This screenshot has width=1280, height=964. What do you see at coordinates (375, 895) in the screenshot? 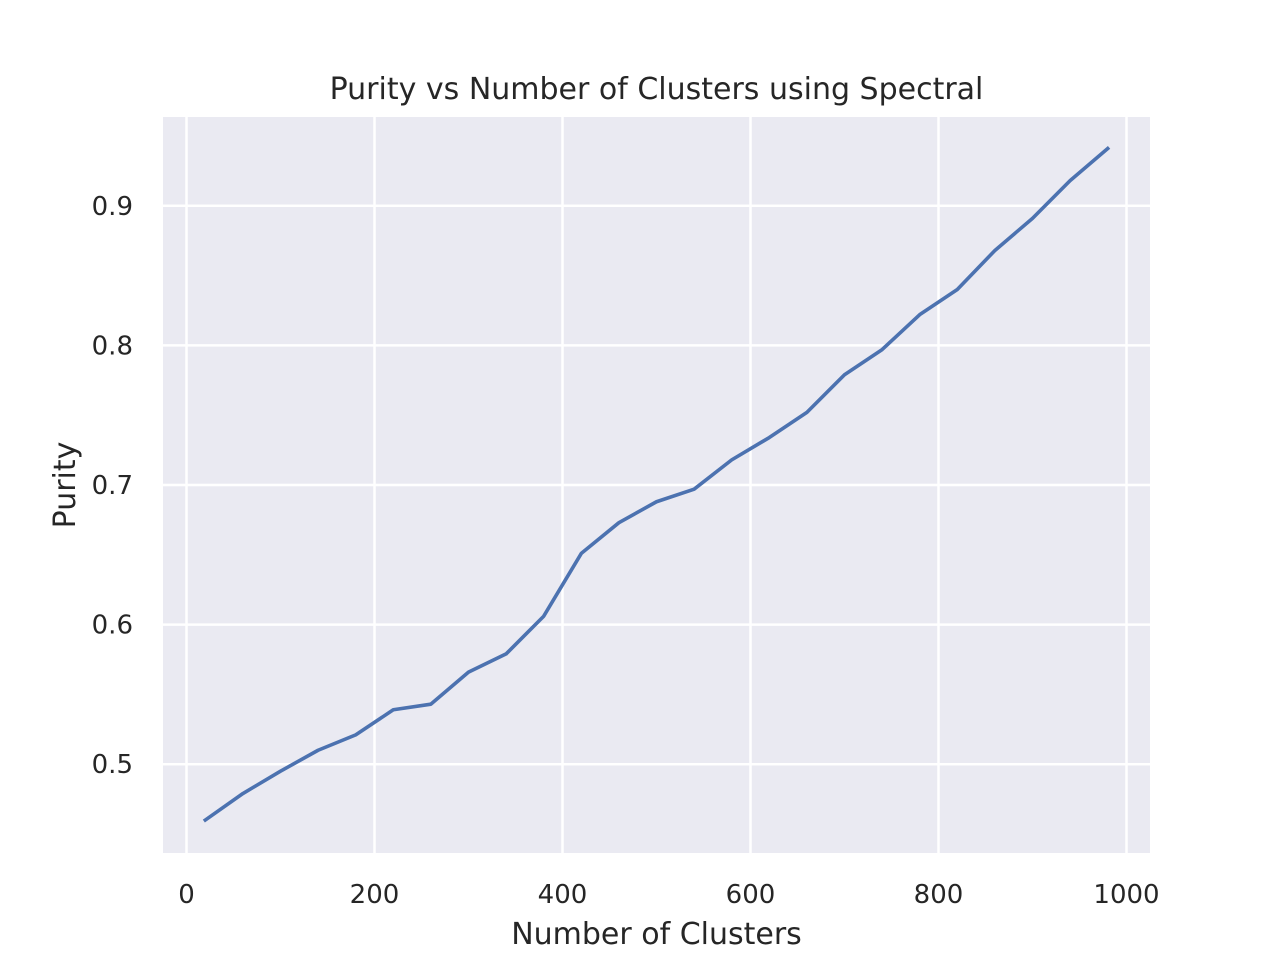
I see `x-tick-label: 200` at bounding box center [375, 895].